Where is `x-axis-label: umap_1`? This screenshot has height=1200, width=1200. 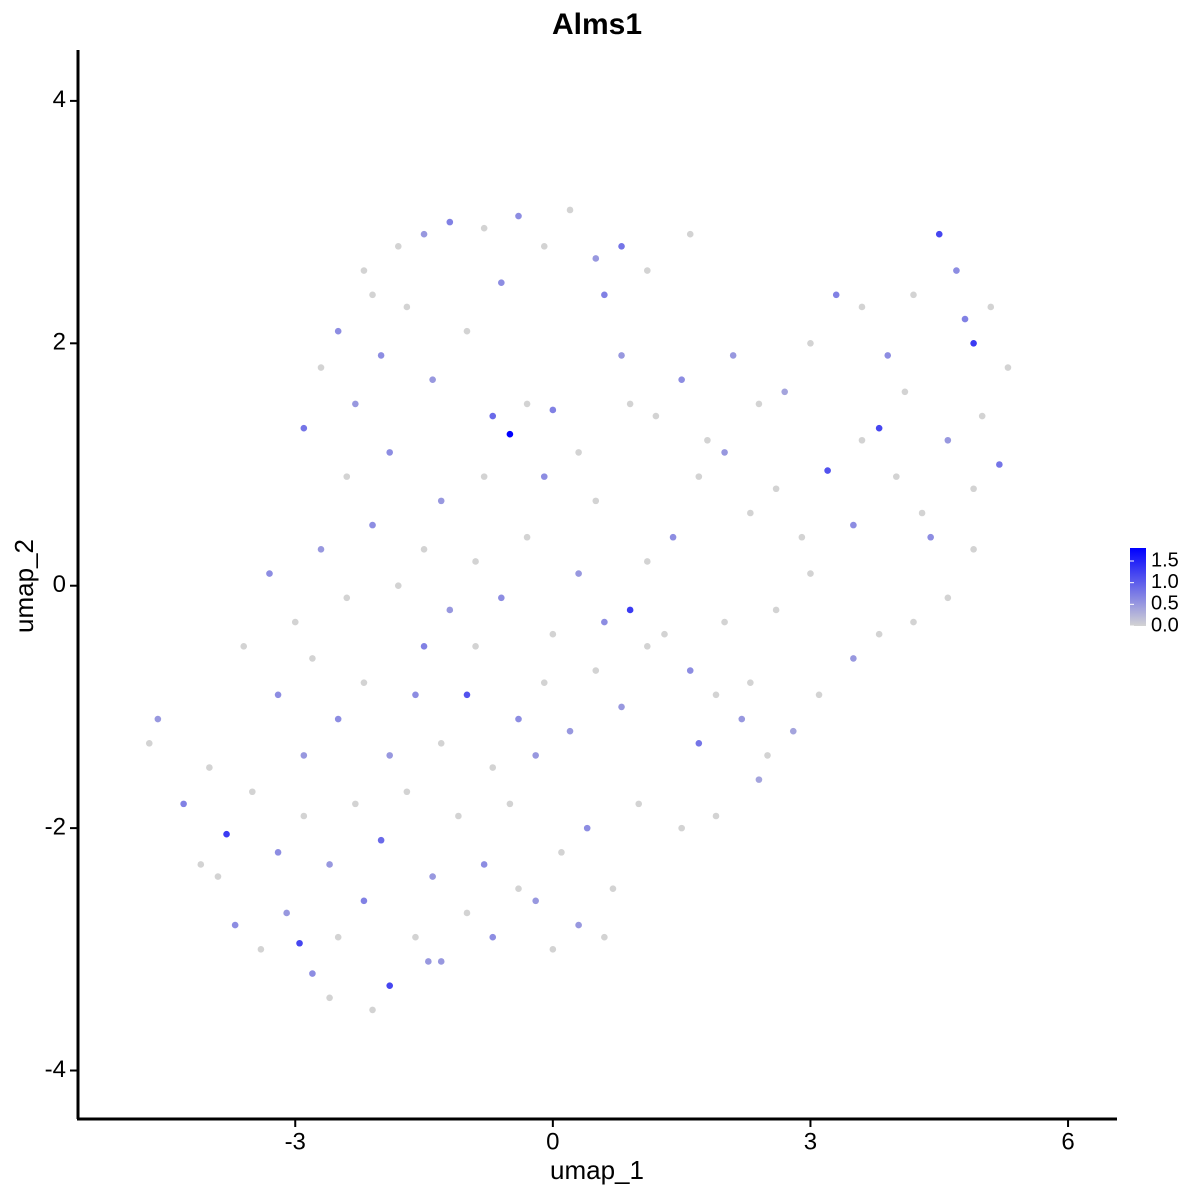
x-axis-label: umap_1 is located at coordinates (597, 1170).